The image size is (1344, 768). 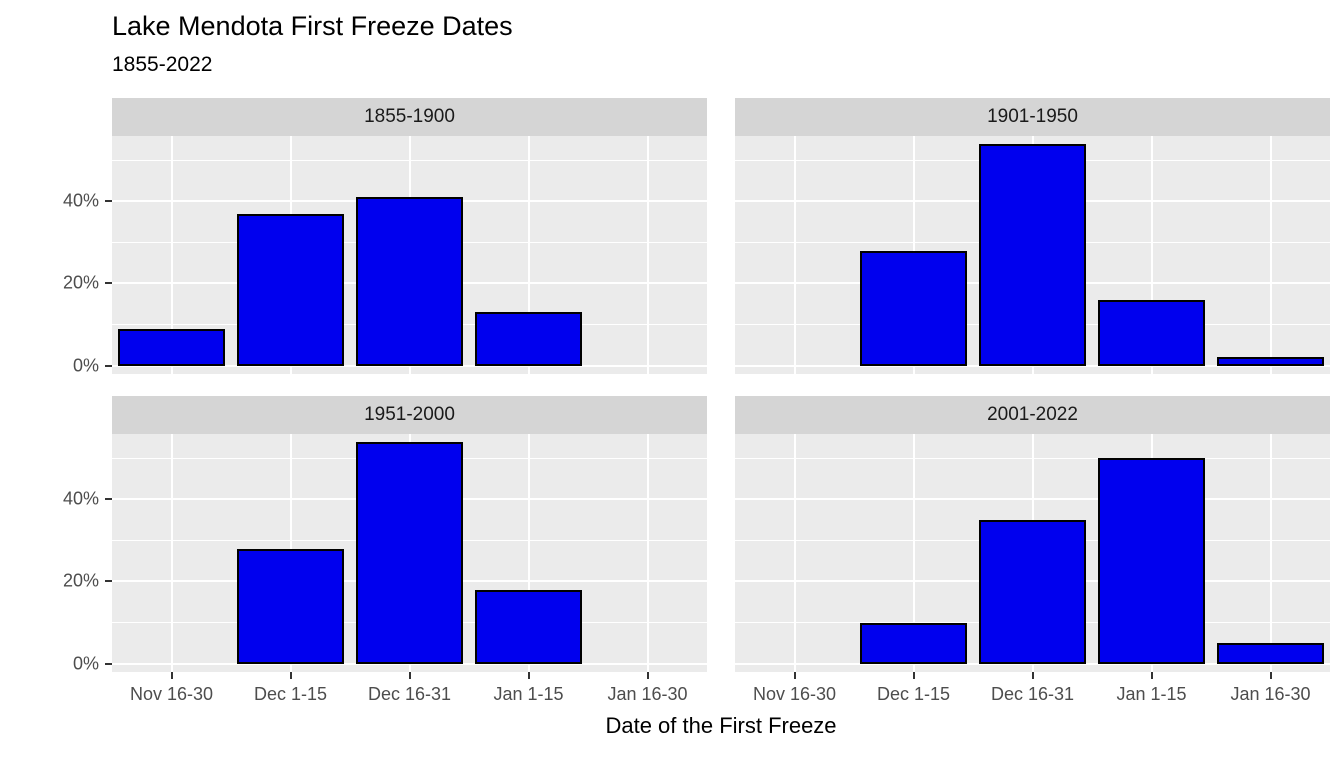 I want to click on facet-strip: 1901-1950, so click(x=1032, y=116).